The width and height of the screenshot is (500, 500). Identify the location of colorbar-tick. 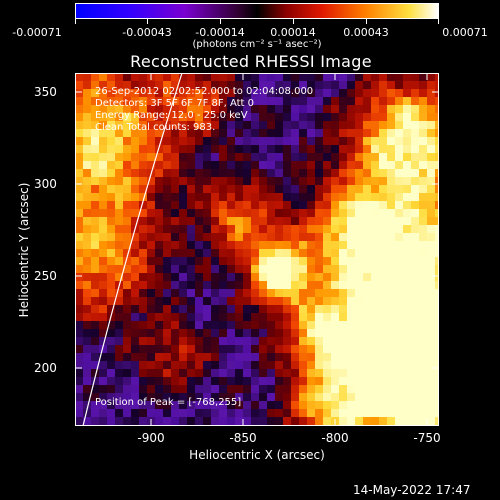
(147, 21).